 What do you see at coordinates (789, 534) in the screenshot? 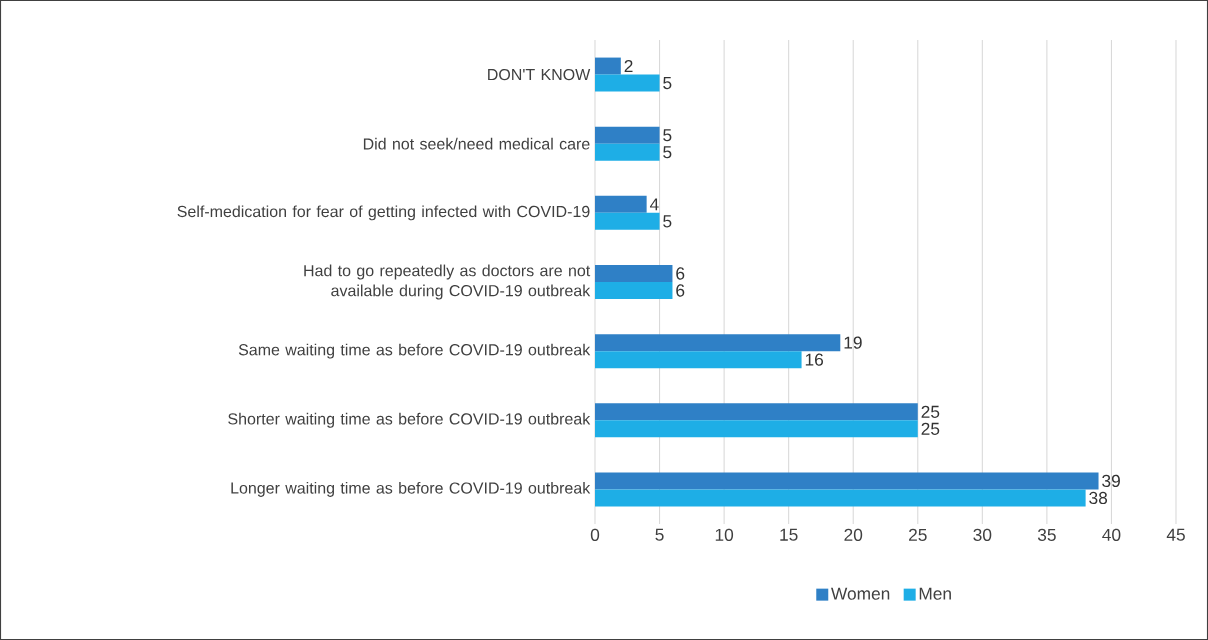
I see `x-tick-label: 15` at bounding box center [789, 534].